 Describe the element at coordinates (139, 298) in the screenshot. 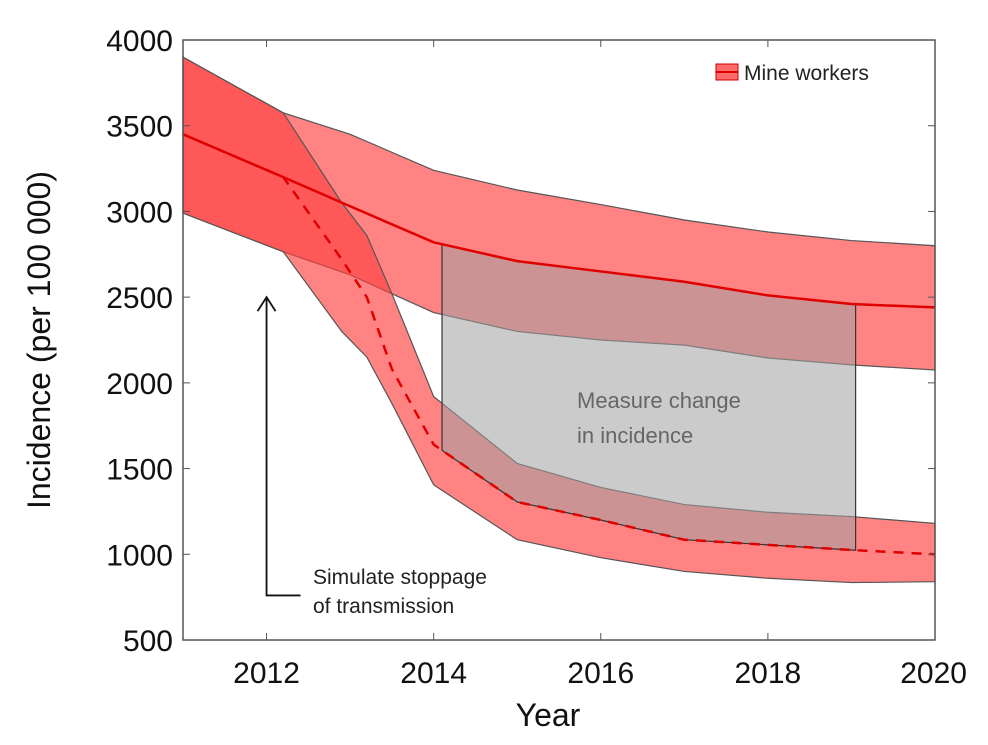

I see `y-tick-label: 2500` at that location.